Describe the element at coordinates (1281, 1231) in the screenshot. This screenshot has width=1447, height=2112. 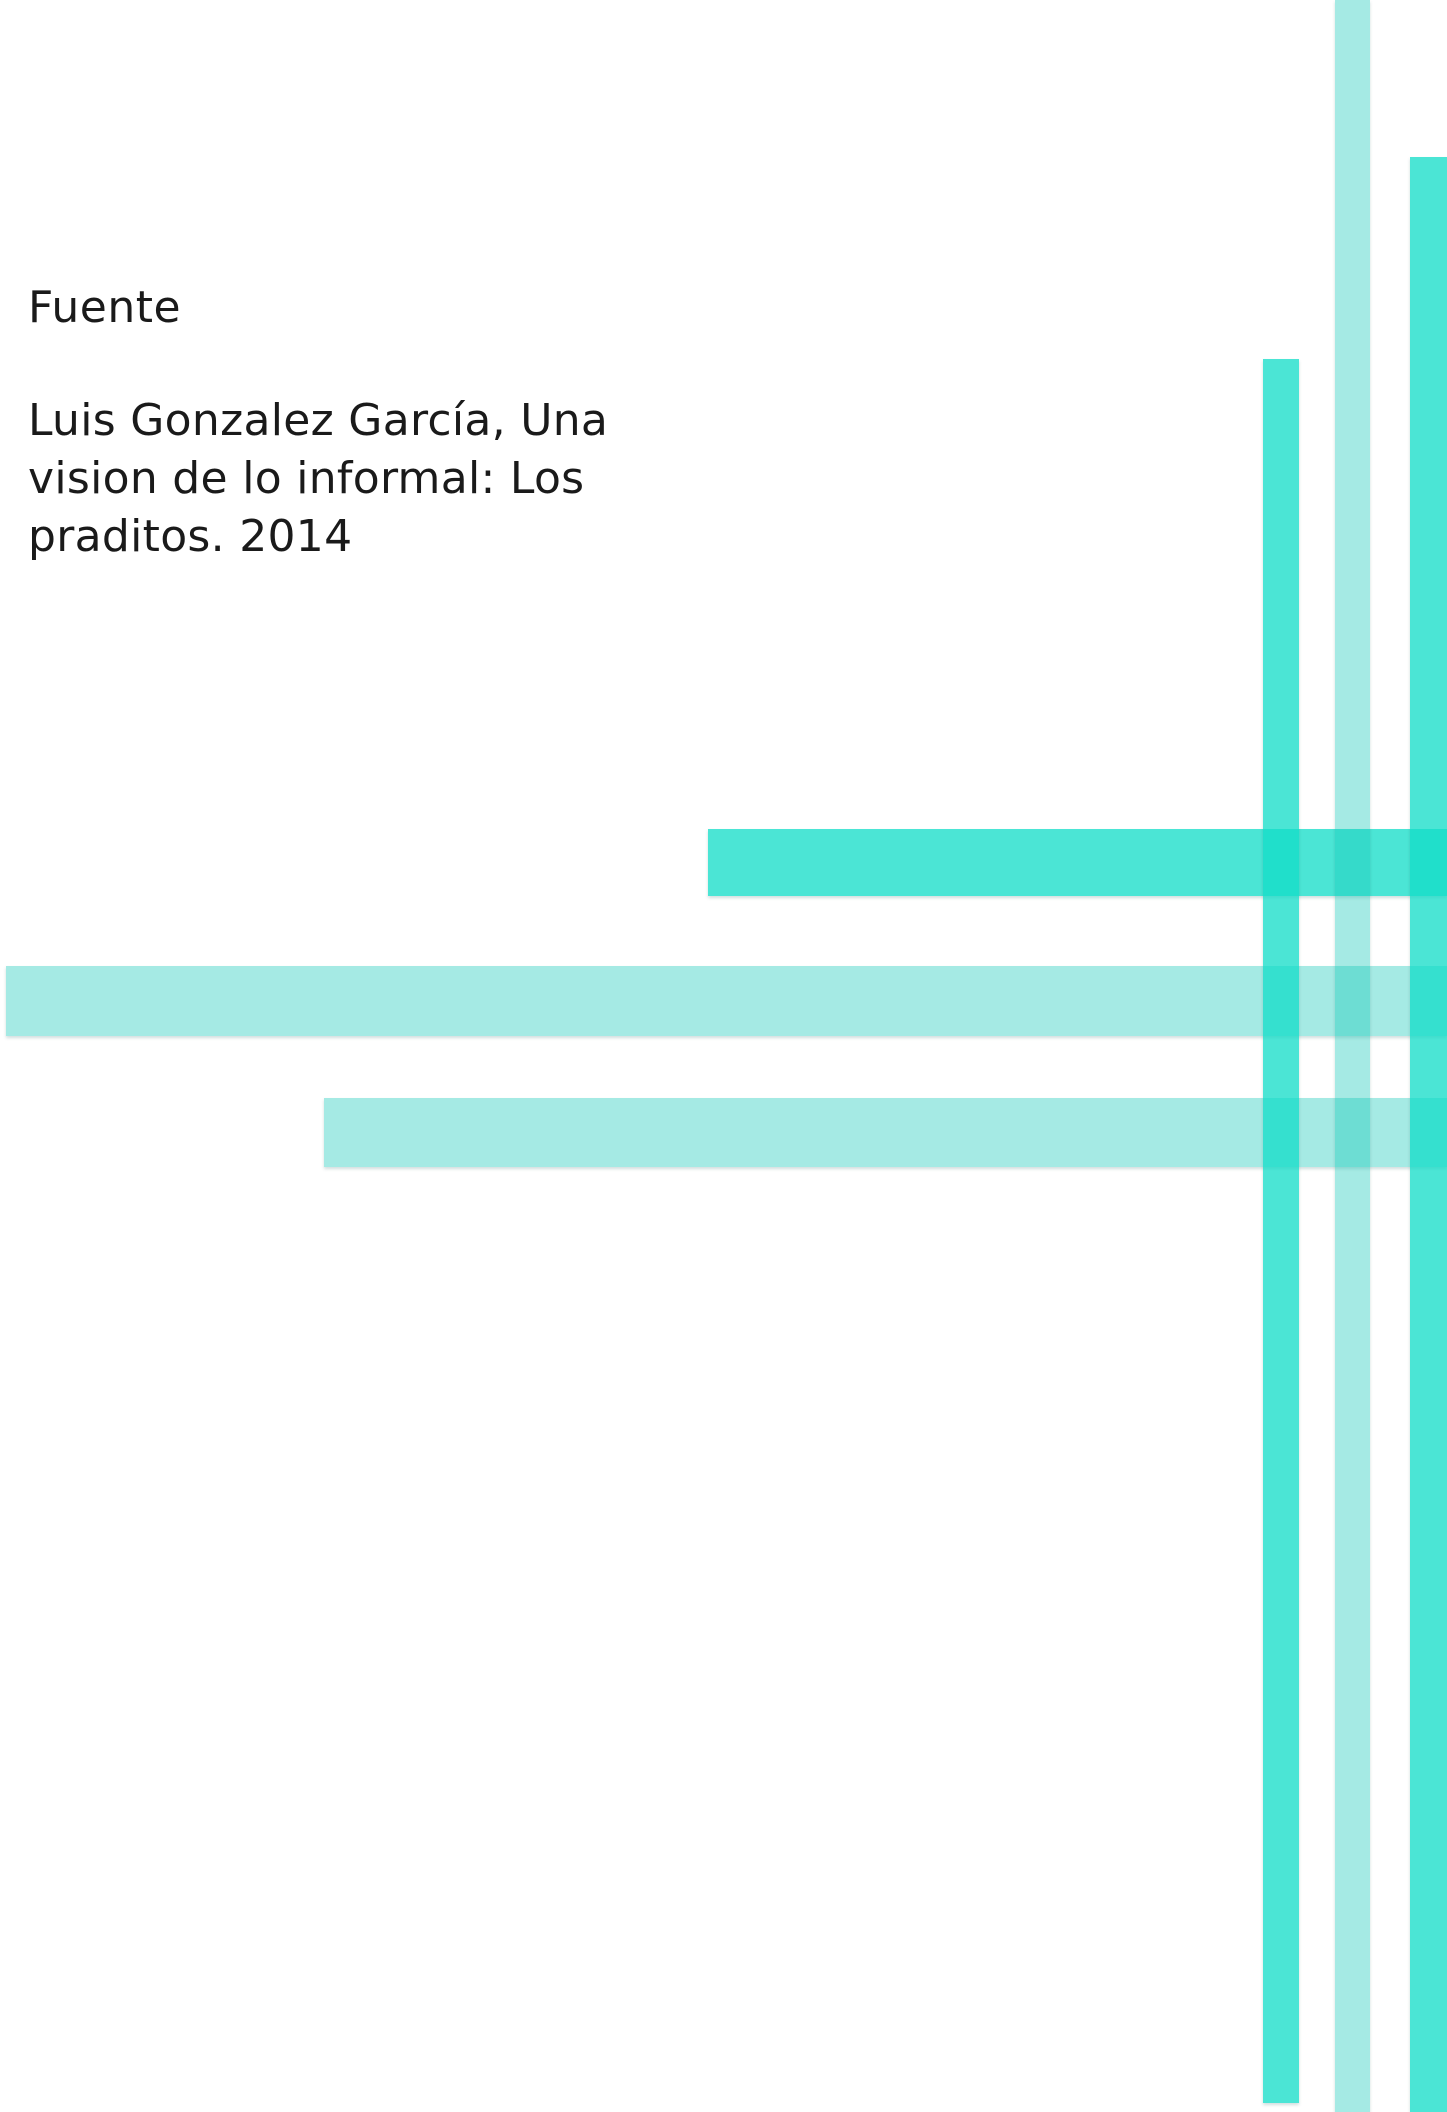
I see `decorative-vertical-bar-left` at that location.